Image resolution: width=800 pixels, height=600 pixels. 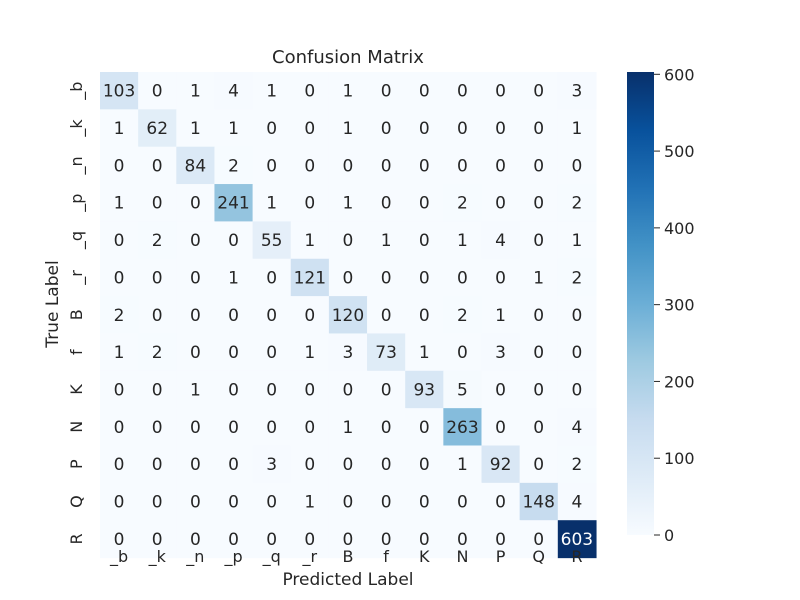 I want to click on chart-title: Confusion Matrix, so click(x=348, y=57).